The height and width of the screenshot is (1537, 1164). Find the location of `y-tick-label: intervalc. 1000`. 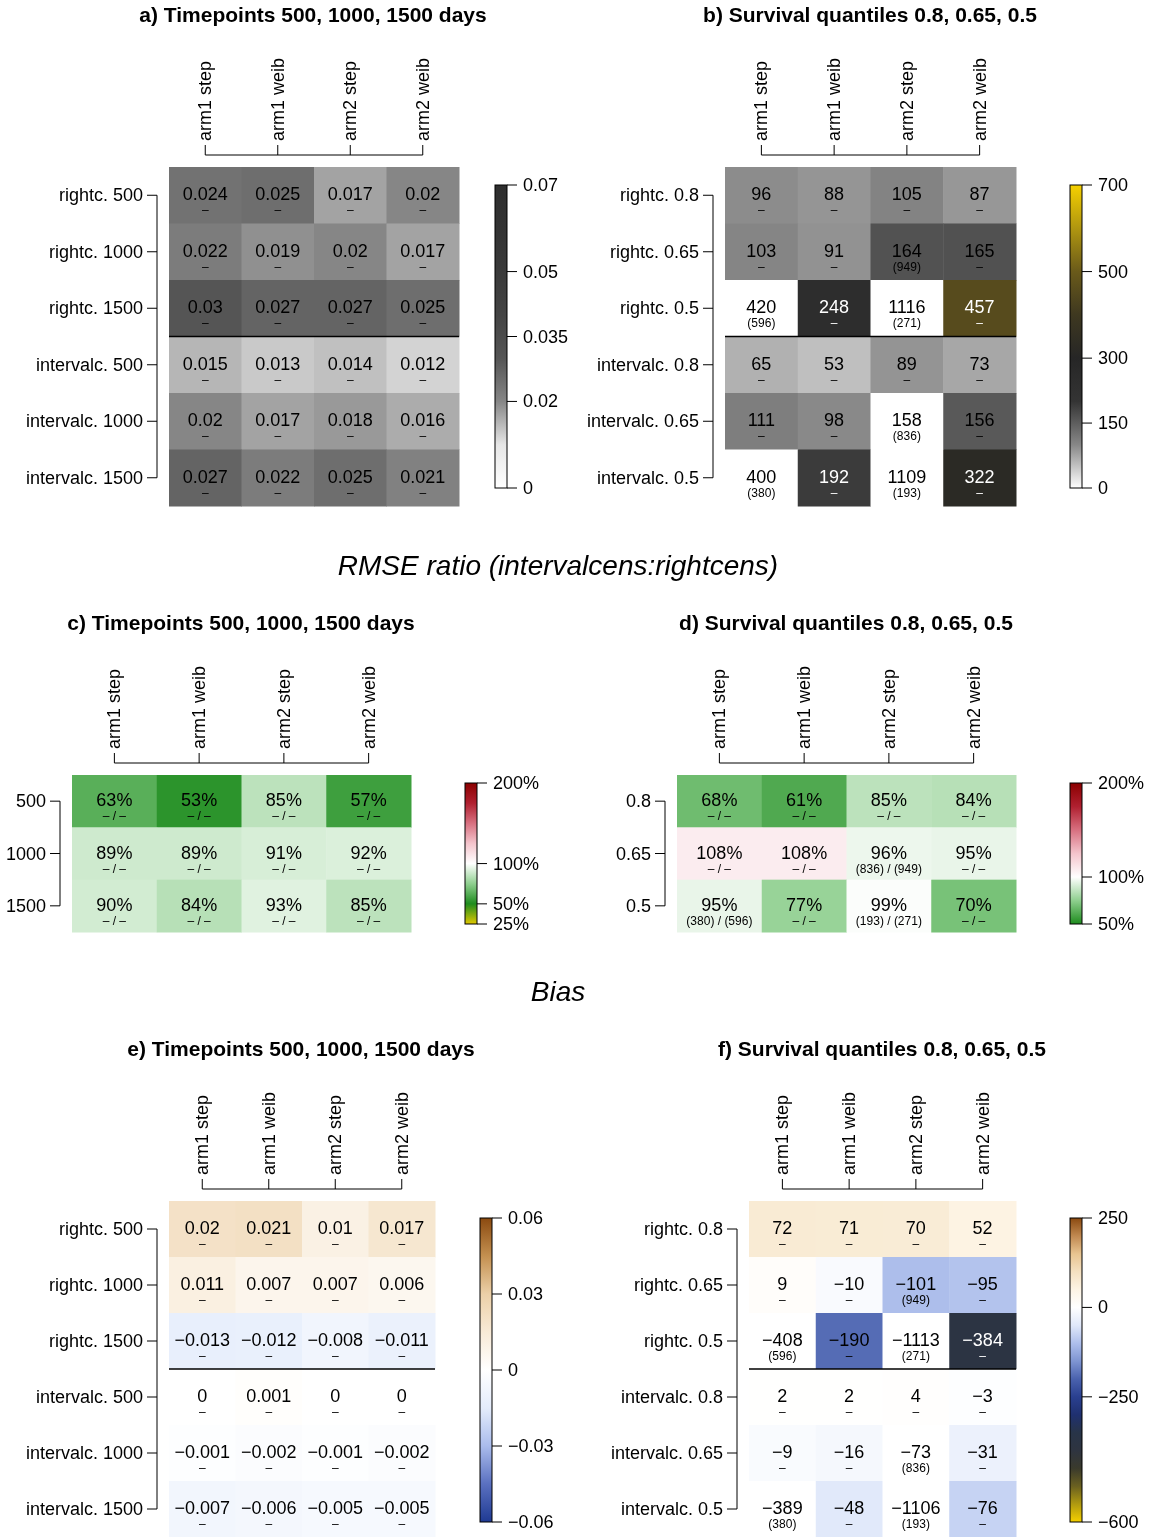

y-tick-label: intervalc. 1000 is located at coordinates (84, 1453).